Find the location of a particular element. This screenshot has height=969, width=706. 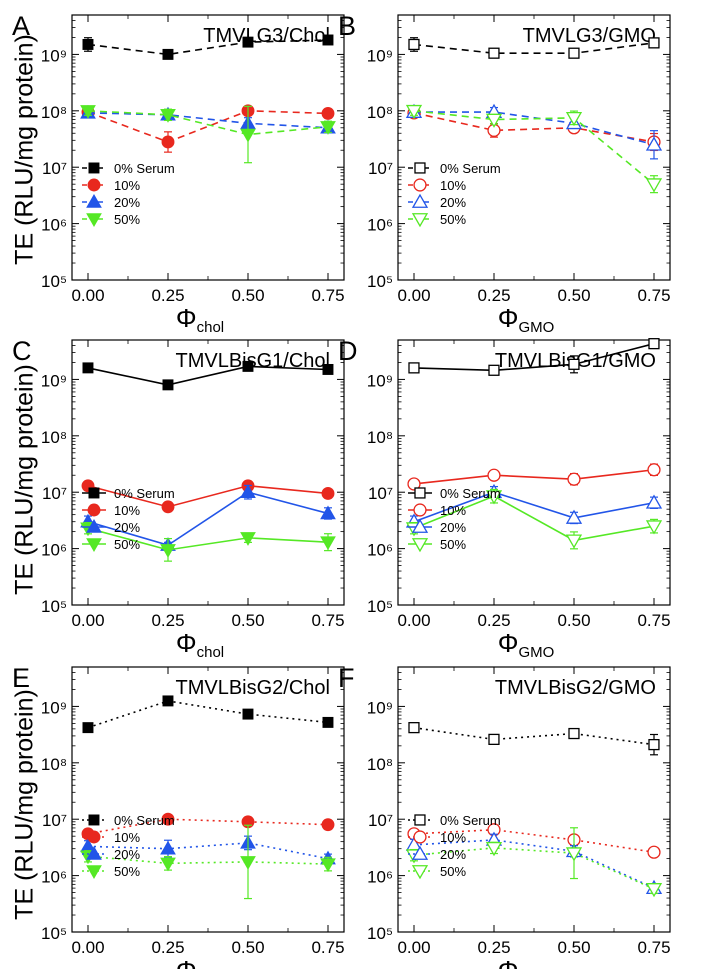

panel-letter: A is located at coordinates (21, 26).